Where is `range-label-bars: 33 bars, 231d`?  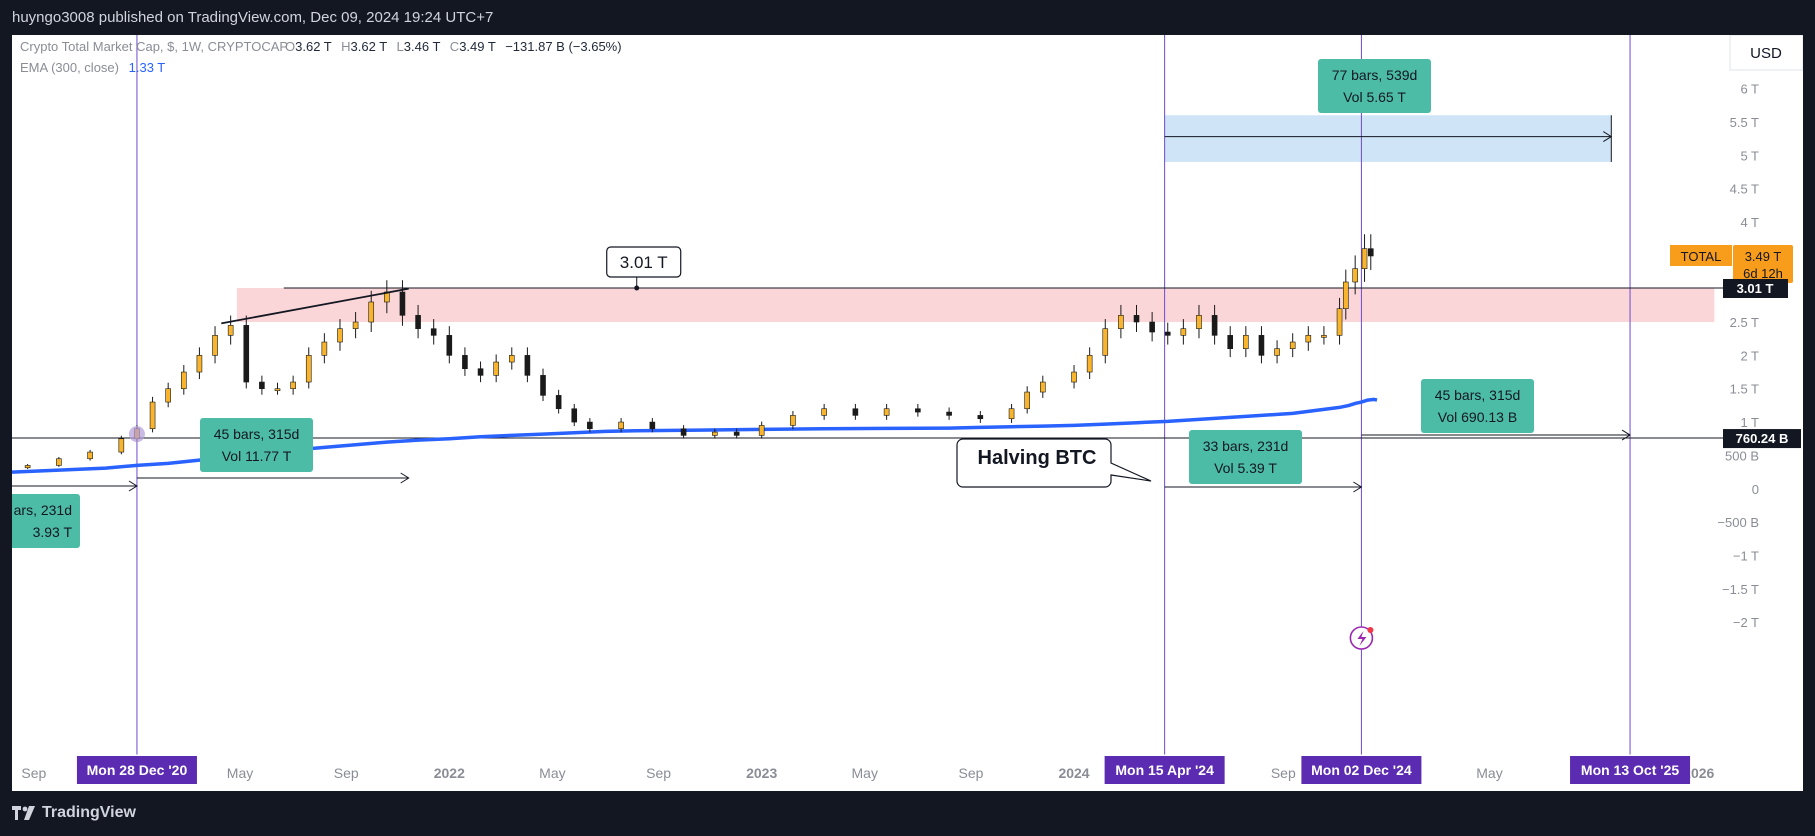
range-label-bars: 33 bars, 231d is located at coordinates (1246, 446).